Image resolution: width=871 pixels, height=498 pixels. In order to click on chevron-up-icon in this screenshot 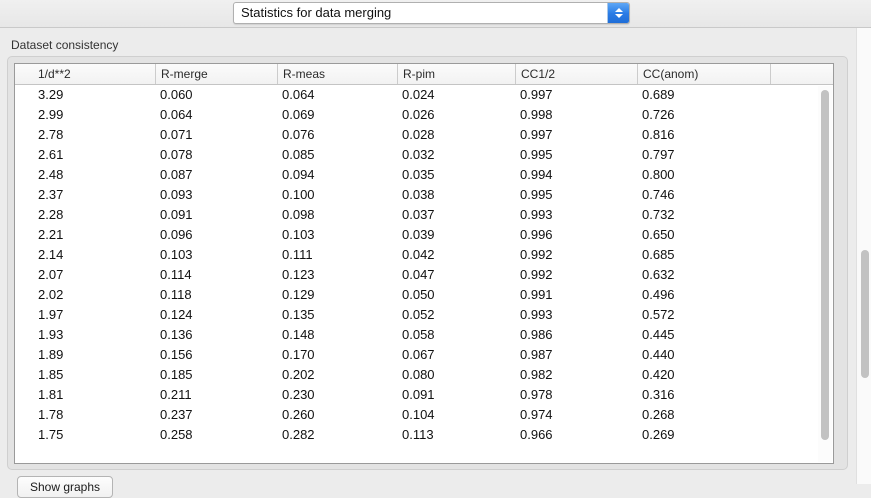, I will do `click(618, 10)`.